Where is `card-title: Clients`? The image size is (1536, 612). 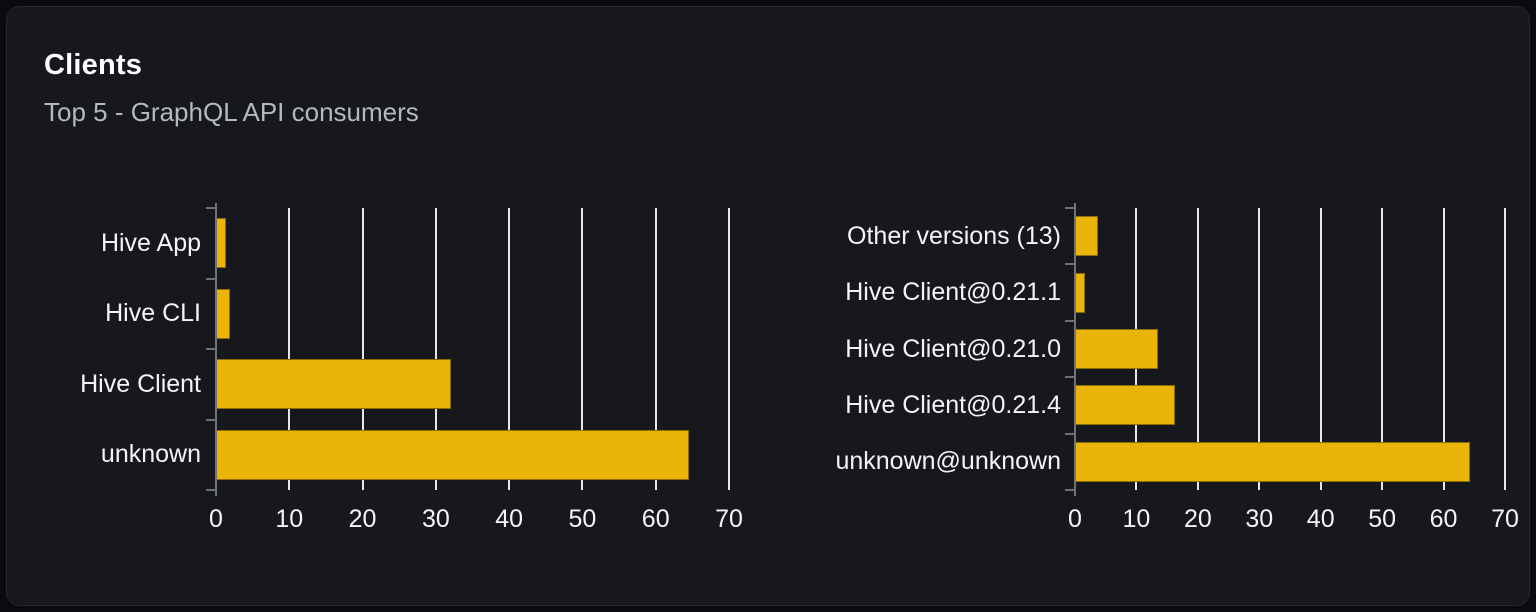
card-title: Clients is located at coordinates (93, 65).